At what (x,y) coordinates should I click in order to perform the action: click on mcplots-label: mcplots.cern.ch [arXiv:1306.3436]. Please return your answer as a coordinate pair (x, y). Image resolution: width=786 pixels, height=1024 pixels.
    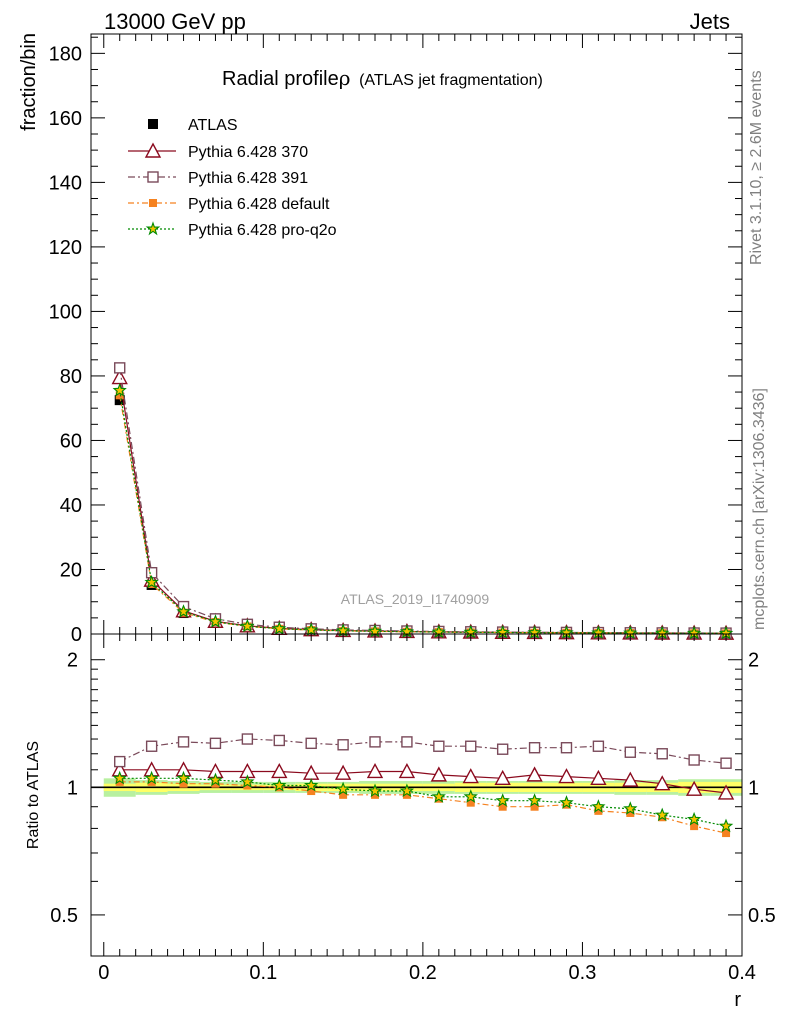
    Looking at the image, I should click on (759, 509).